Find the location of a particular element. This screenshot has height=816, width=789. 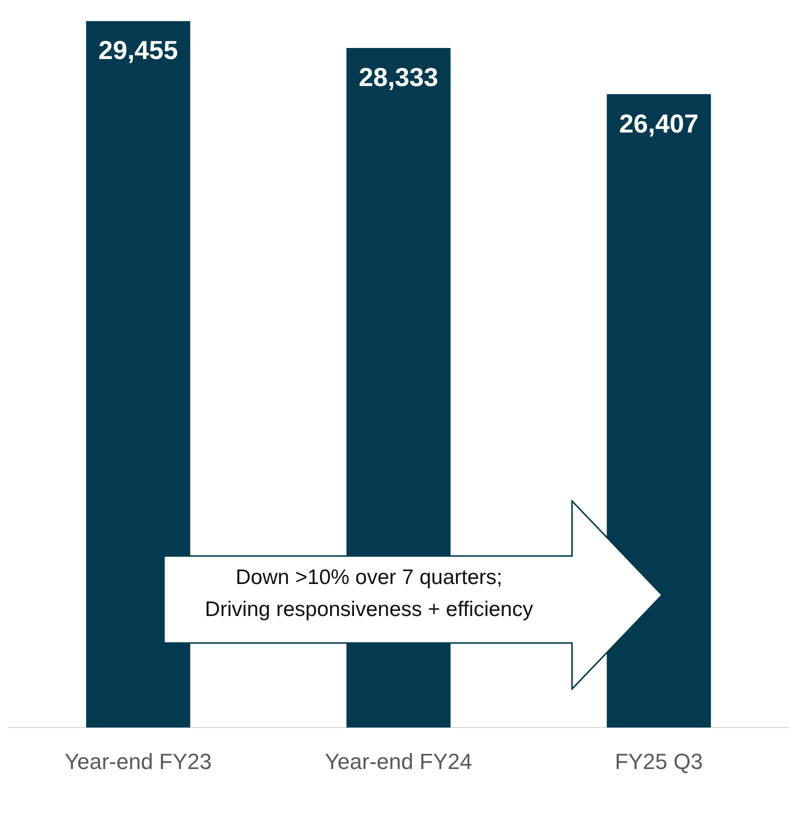

data-label: 26,407 is located at coordinates (659, 123).